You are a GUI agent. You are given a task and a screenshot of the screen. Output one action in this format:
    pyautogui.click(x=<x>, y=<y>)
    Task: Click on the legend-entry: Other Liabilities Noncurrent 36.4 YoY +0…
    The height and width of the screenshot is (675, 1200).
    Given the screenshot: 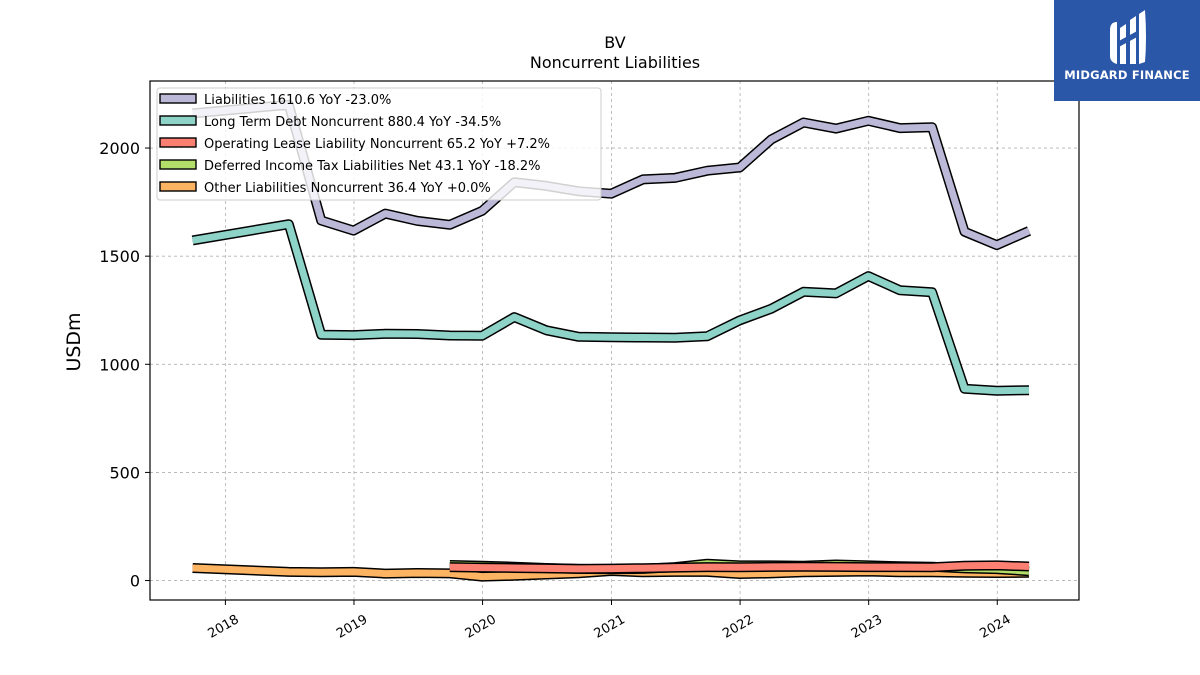 What is the action you would take?
    pyautogui.click(x=347, y=188)
    